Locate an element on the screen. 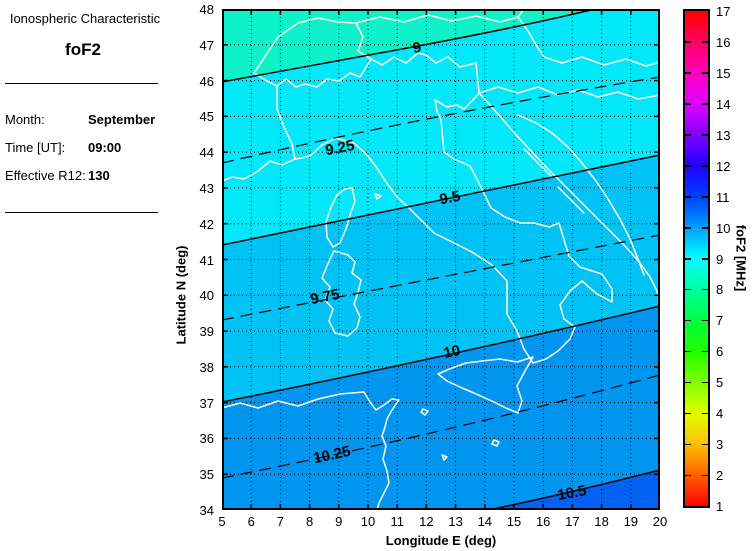 The width and height of the screenshot is (755, 551). y-tick-label: 48 is located at coordinates (206, 9).